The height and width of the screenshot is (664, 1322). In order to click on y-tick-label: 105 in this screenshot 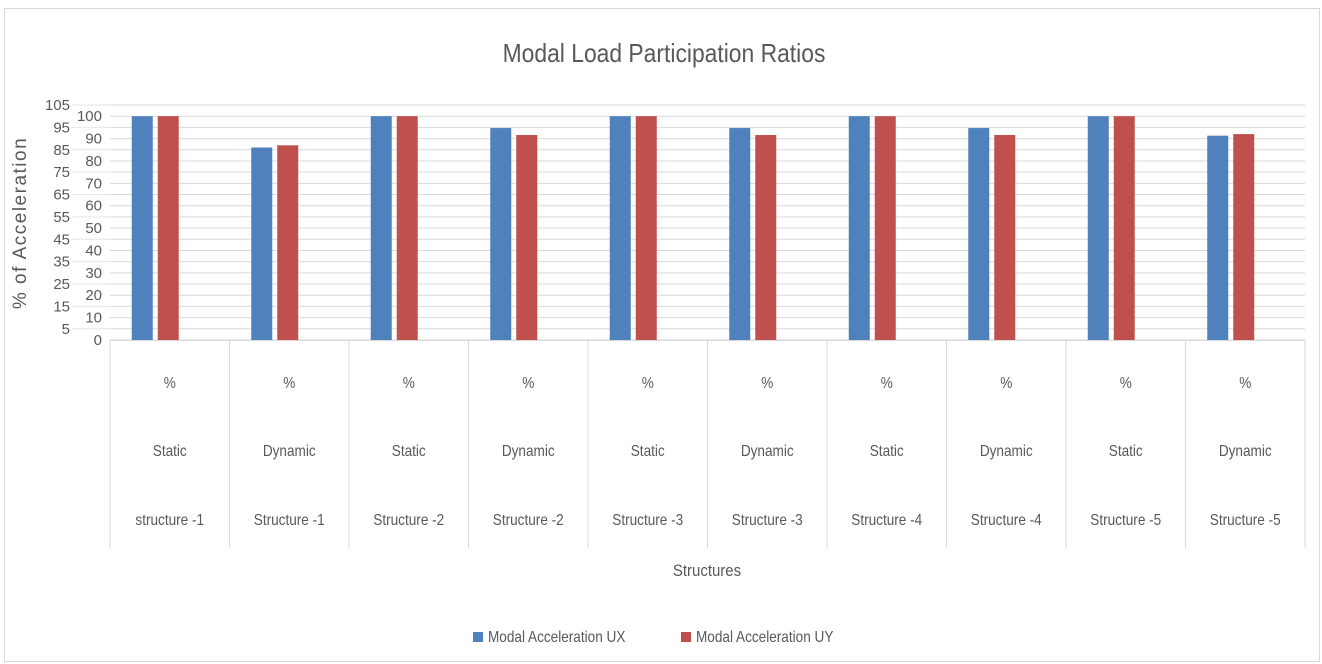, I will do `click(57, 105)`.